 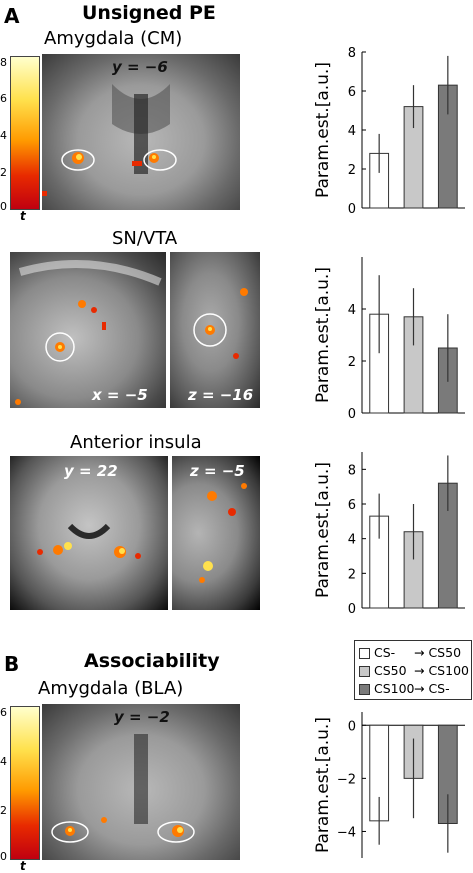 I want to click on panel-a-title: Unsigned PE, so click(x=149, y=13).